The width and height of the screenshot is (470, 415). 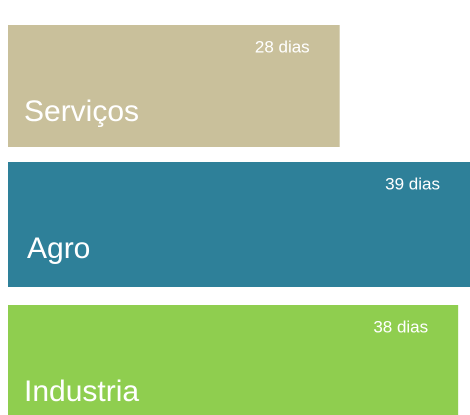 I want to click on category-label: Serviços, so click(x=81, y=111).